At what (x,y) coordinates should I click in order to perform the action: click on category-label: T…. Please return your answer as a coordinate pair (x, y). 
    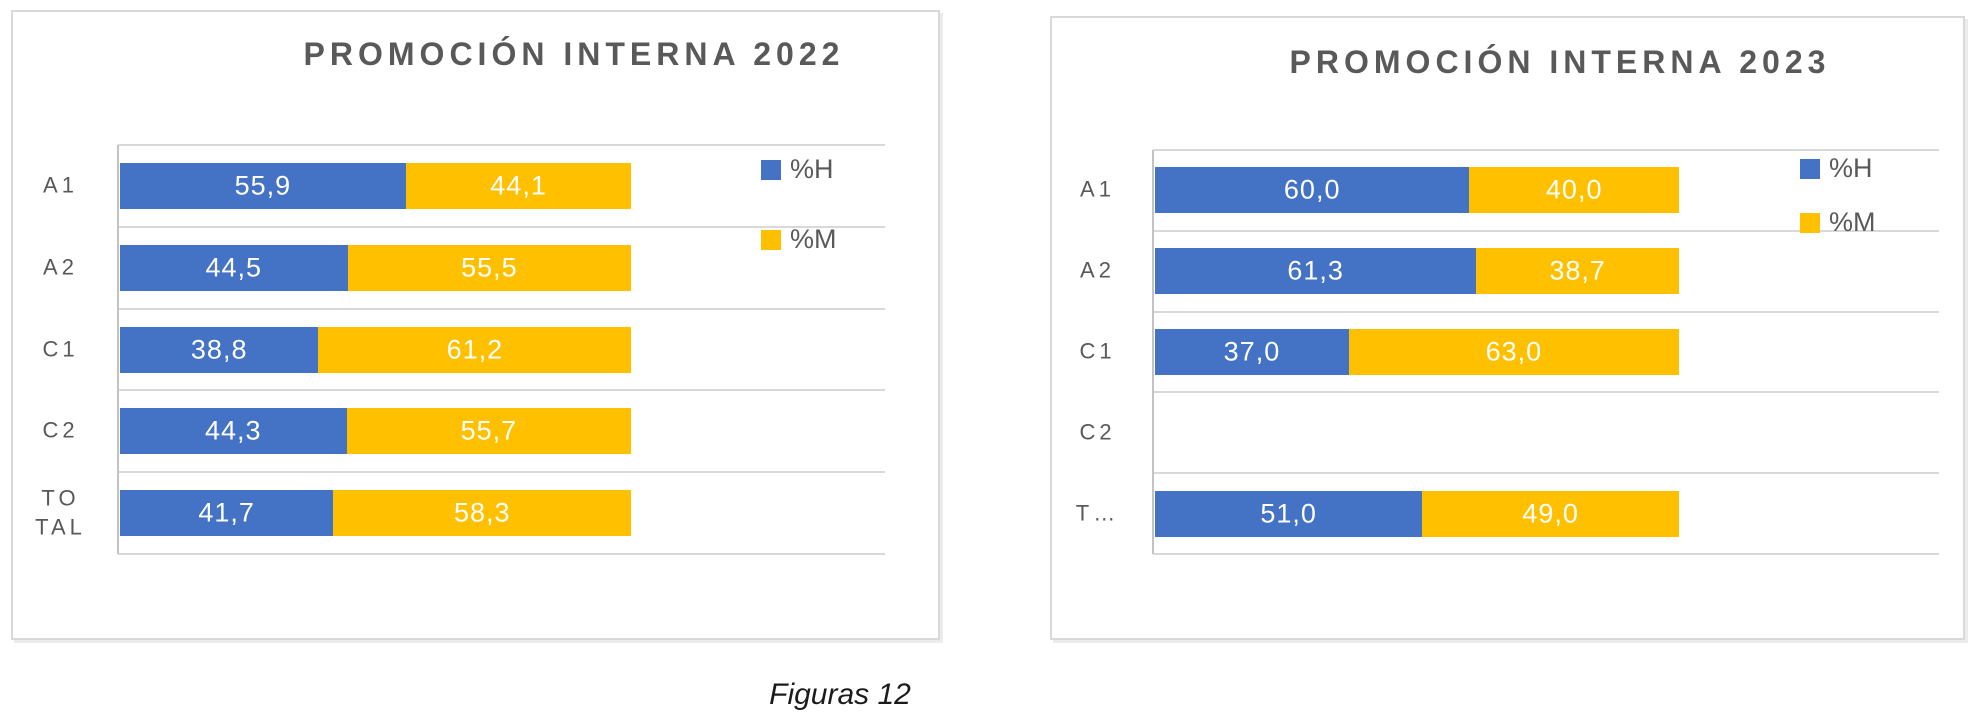
    Looking at the image, I should click on (1097, 513).